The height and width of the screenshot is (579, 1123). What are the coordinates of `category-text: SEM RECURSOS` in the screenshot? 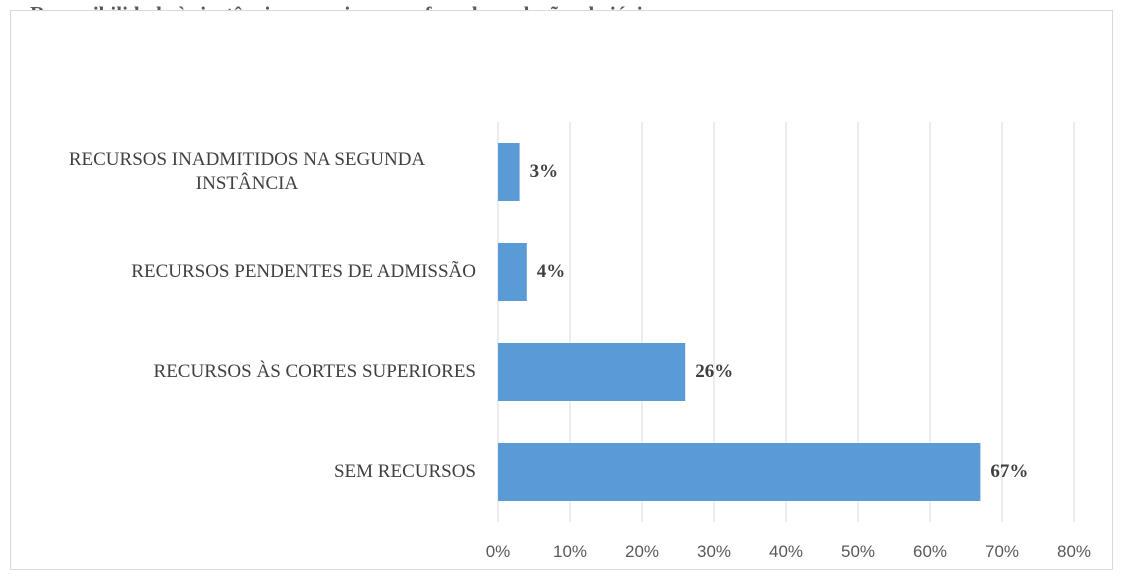 It's located at (404, 471).